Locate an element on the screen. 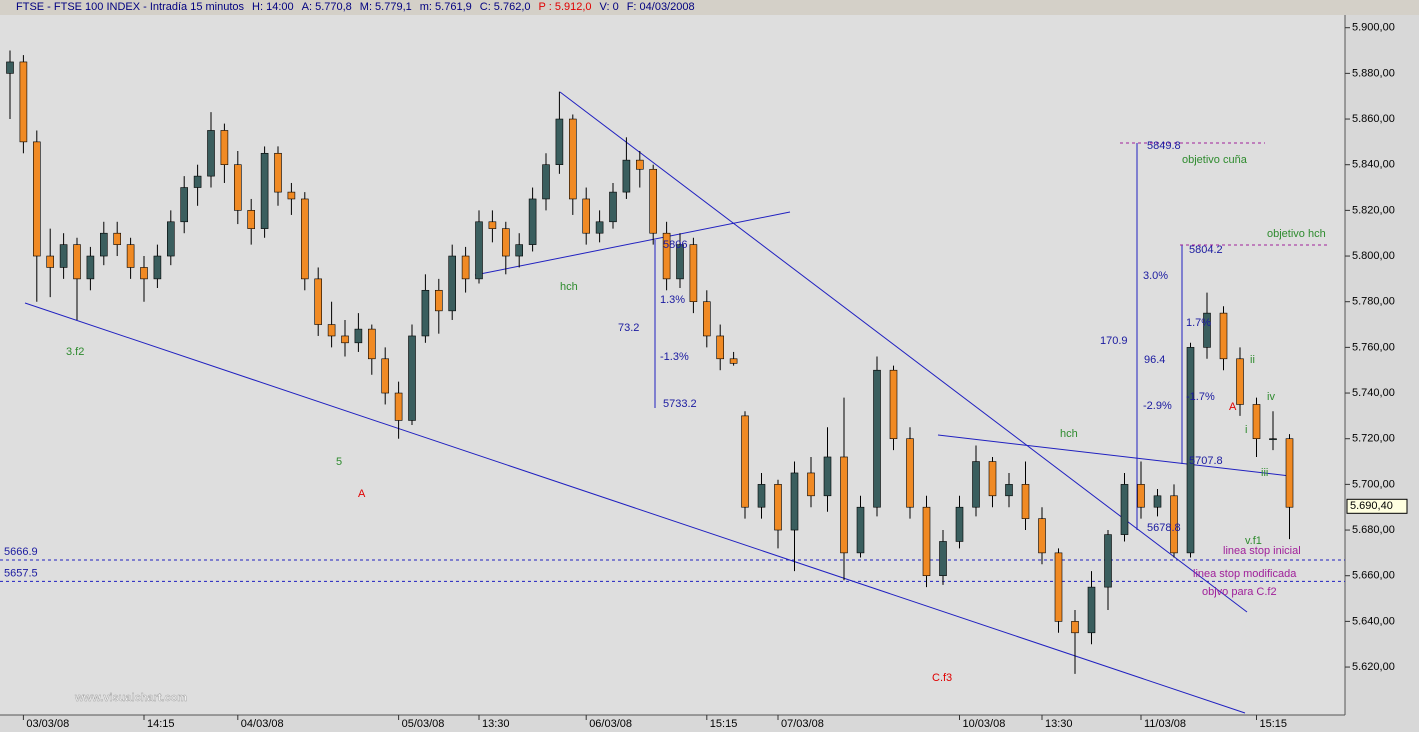 The width and height of the screenshot is (1419, 732). annotation: -1.7% is located at coordinates (1200, 397).